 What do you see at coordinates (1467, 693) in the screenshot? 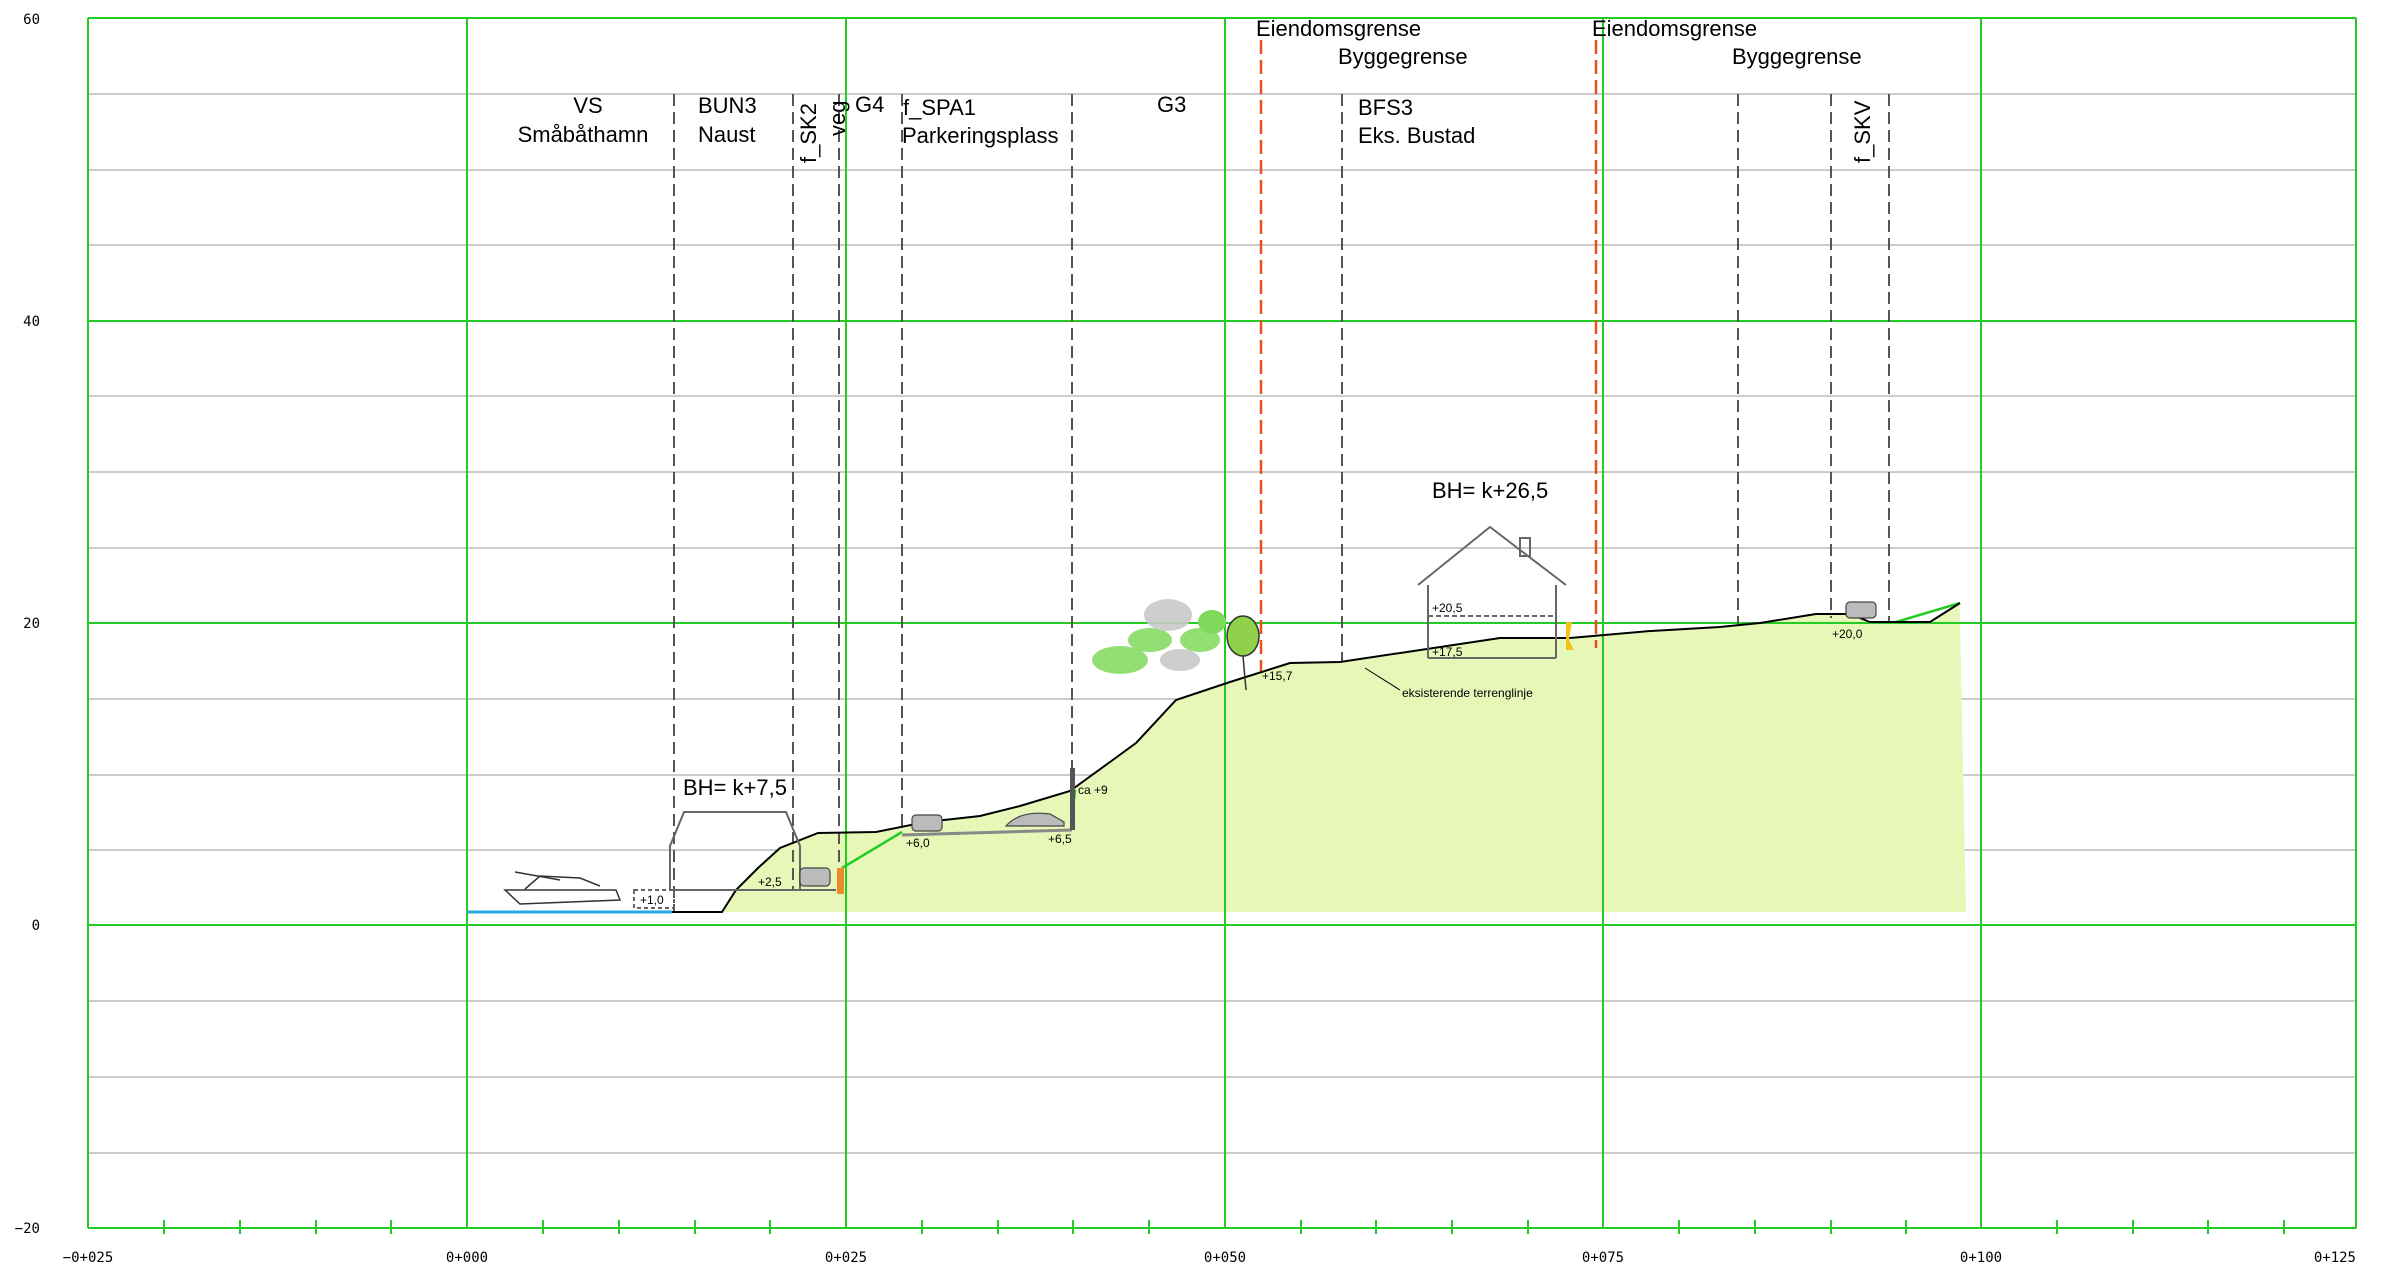
I see `terrain-label: eksisterende terrenglinje` at bounding box center [1467, 693].